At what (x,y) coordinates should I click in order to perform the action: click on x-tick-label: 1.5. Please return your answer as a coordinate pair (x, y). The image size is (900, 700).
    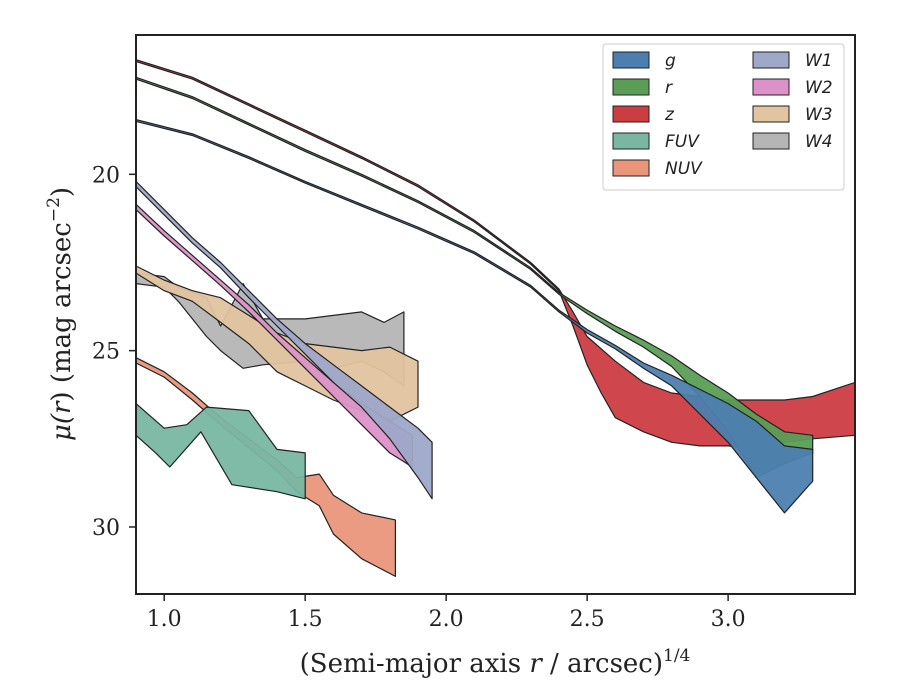
    Looking at the image, I should click on (305, 619).